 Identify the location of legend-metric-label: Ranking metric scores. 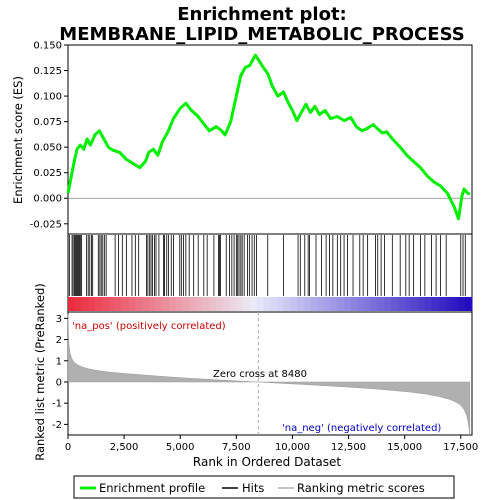
(361, 488).